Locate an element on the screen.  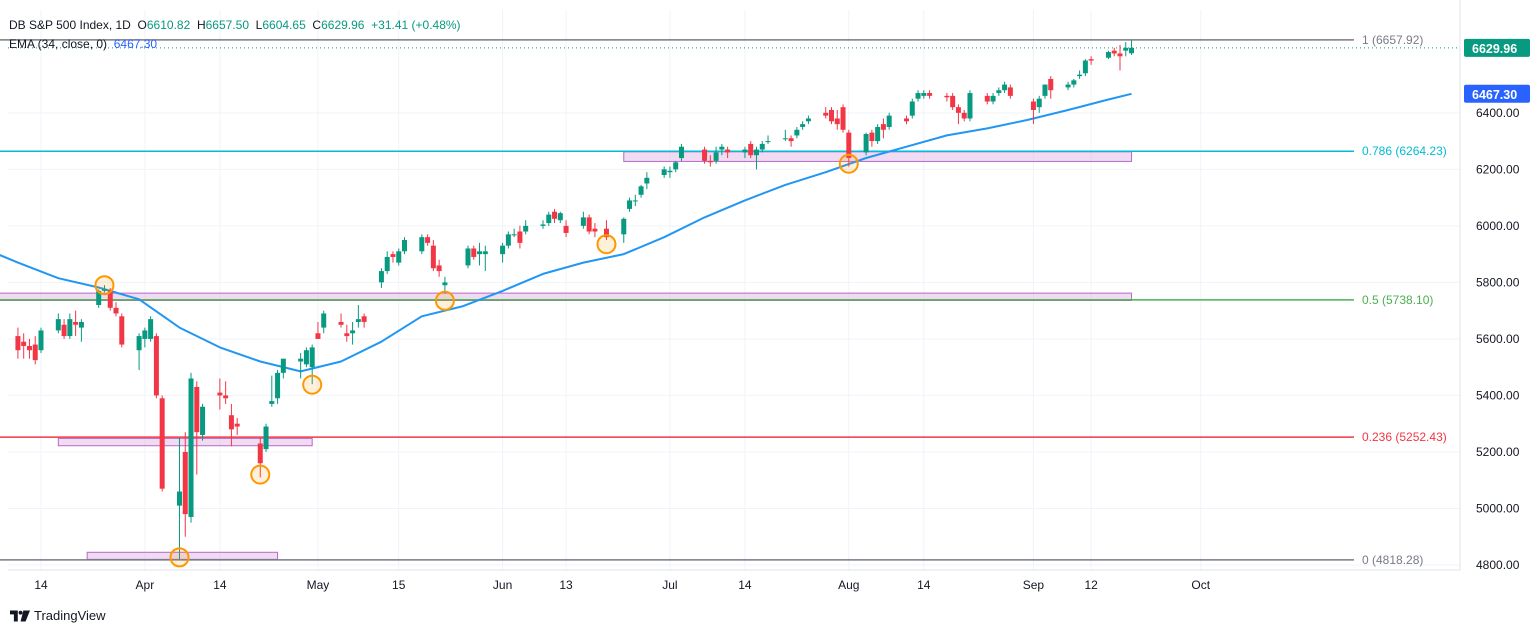
high-label: H is located at coordinates (201, 25).